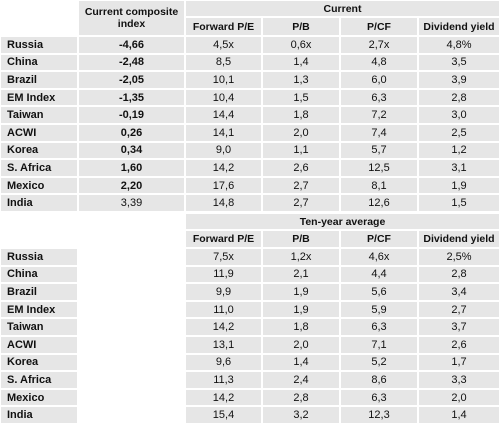 The image size is (500, 430). What do you see at coordinates (379, 274) in the screenshot?
I see `table-cell: 4,4` at bounding box center [379, 274].